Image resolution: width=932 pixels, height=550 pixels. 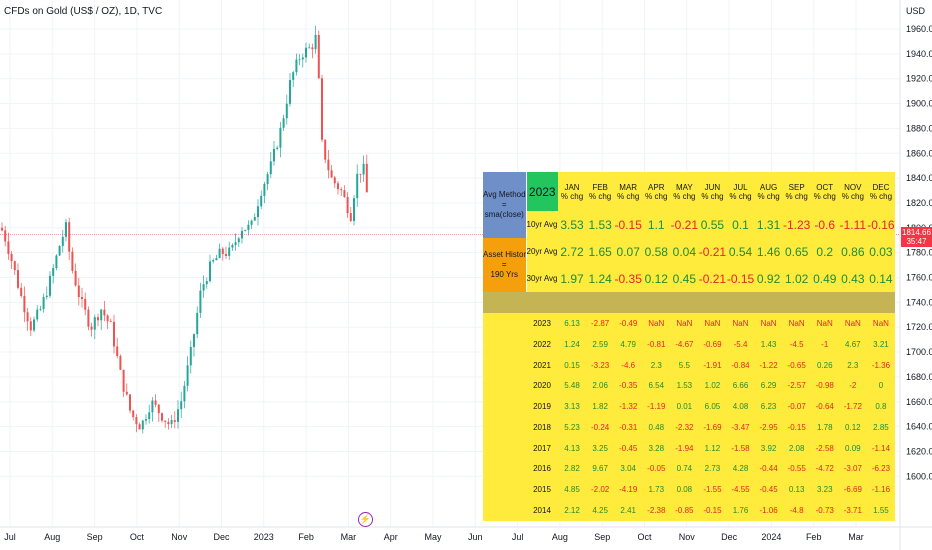 What do you see at coordinates (684, 365) in the screenshot?
I see `year-value: 5.5` at bounding box center [684, 365].